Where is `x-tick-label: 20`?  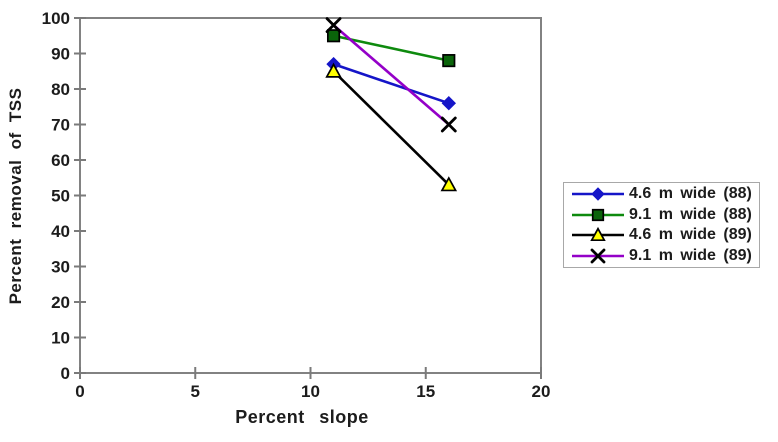 x-tick-label: 20 is located at coordinates (541, 391).